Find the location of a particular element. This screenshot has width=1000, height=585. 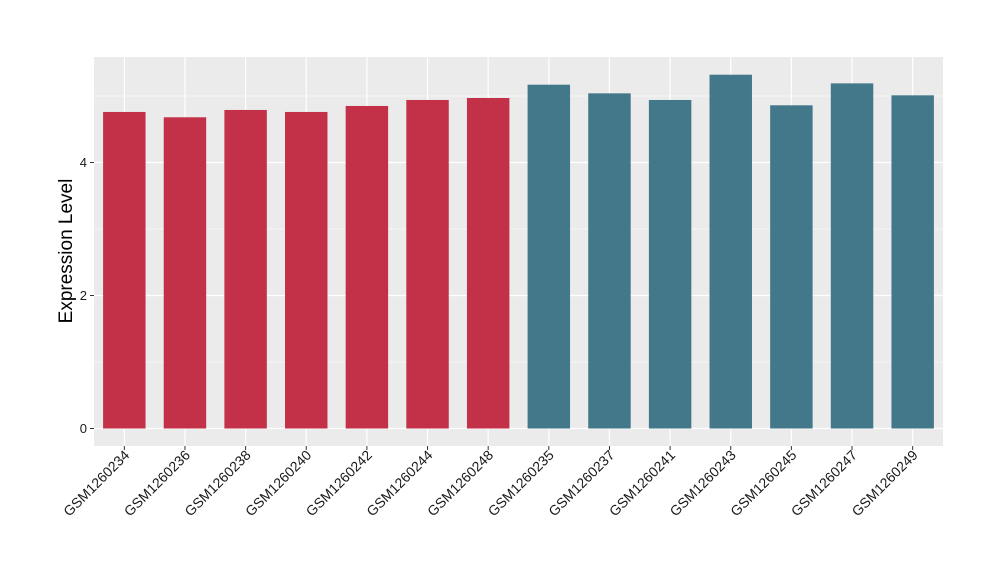

bar-GSM1260241 is located at coordinates (670, 264).